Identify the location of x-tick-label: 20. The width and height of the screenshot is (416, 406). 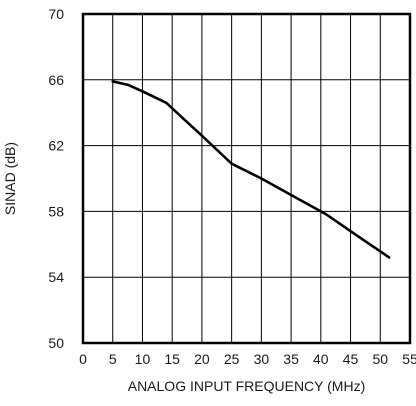
(202, 359).